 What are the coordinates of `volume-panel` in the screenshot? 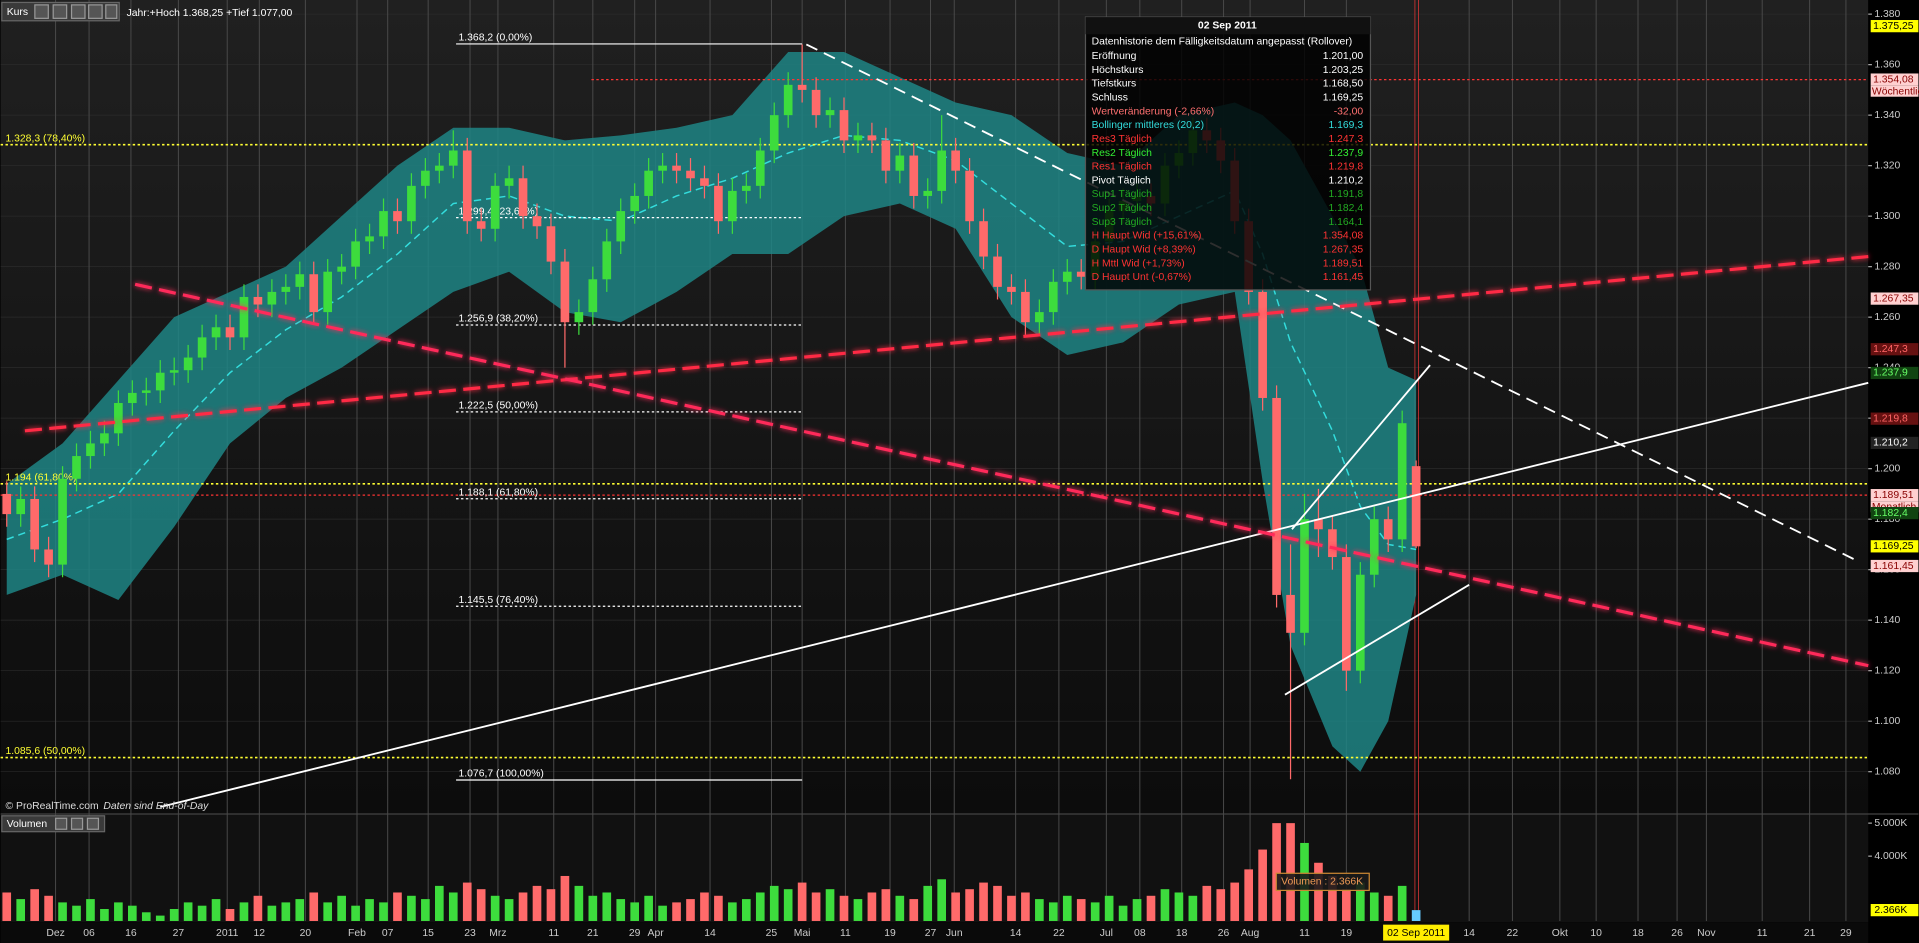 It's located at (934, 868).